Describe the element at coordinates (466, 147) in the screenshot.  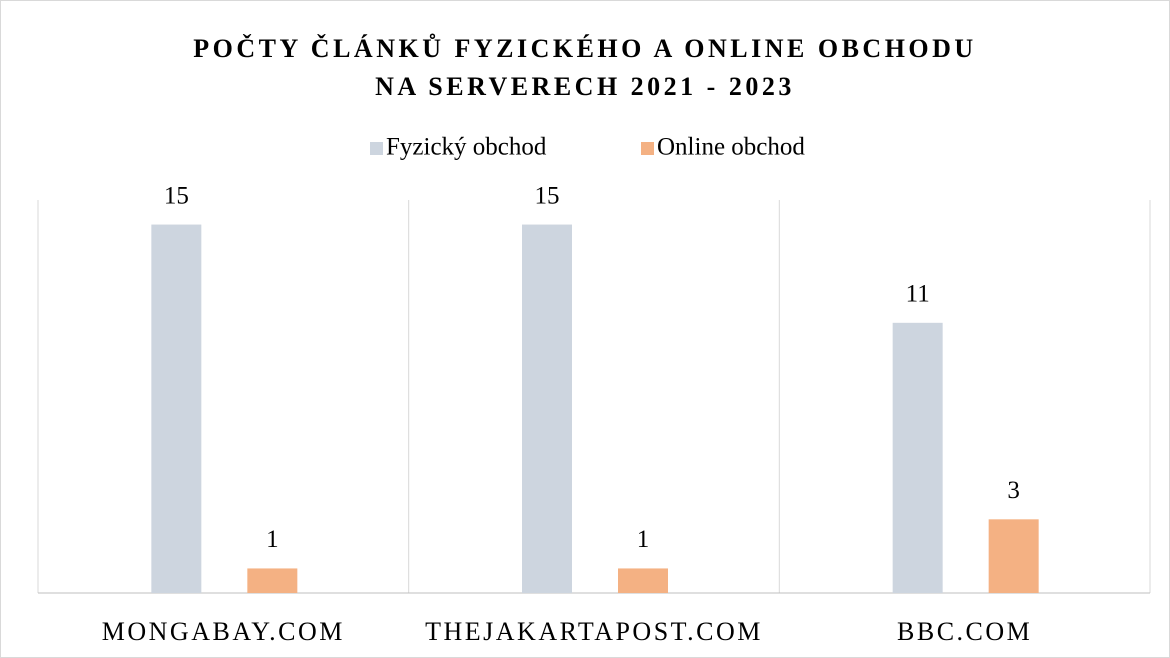
I see `legend-label: Fyzický obchod` at that location.